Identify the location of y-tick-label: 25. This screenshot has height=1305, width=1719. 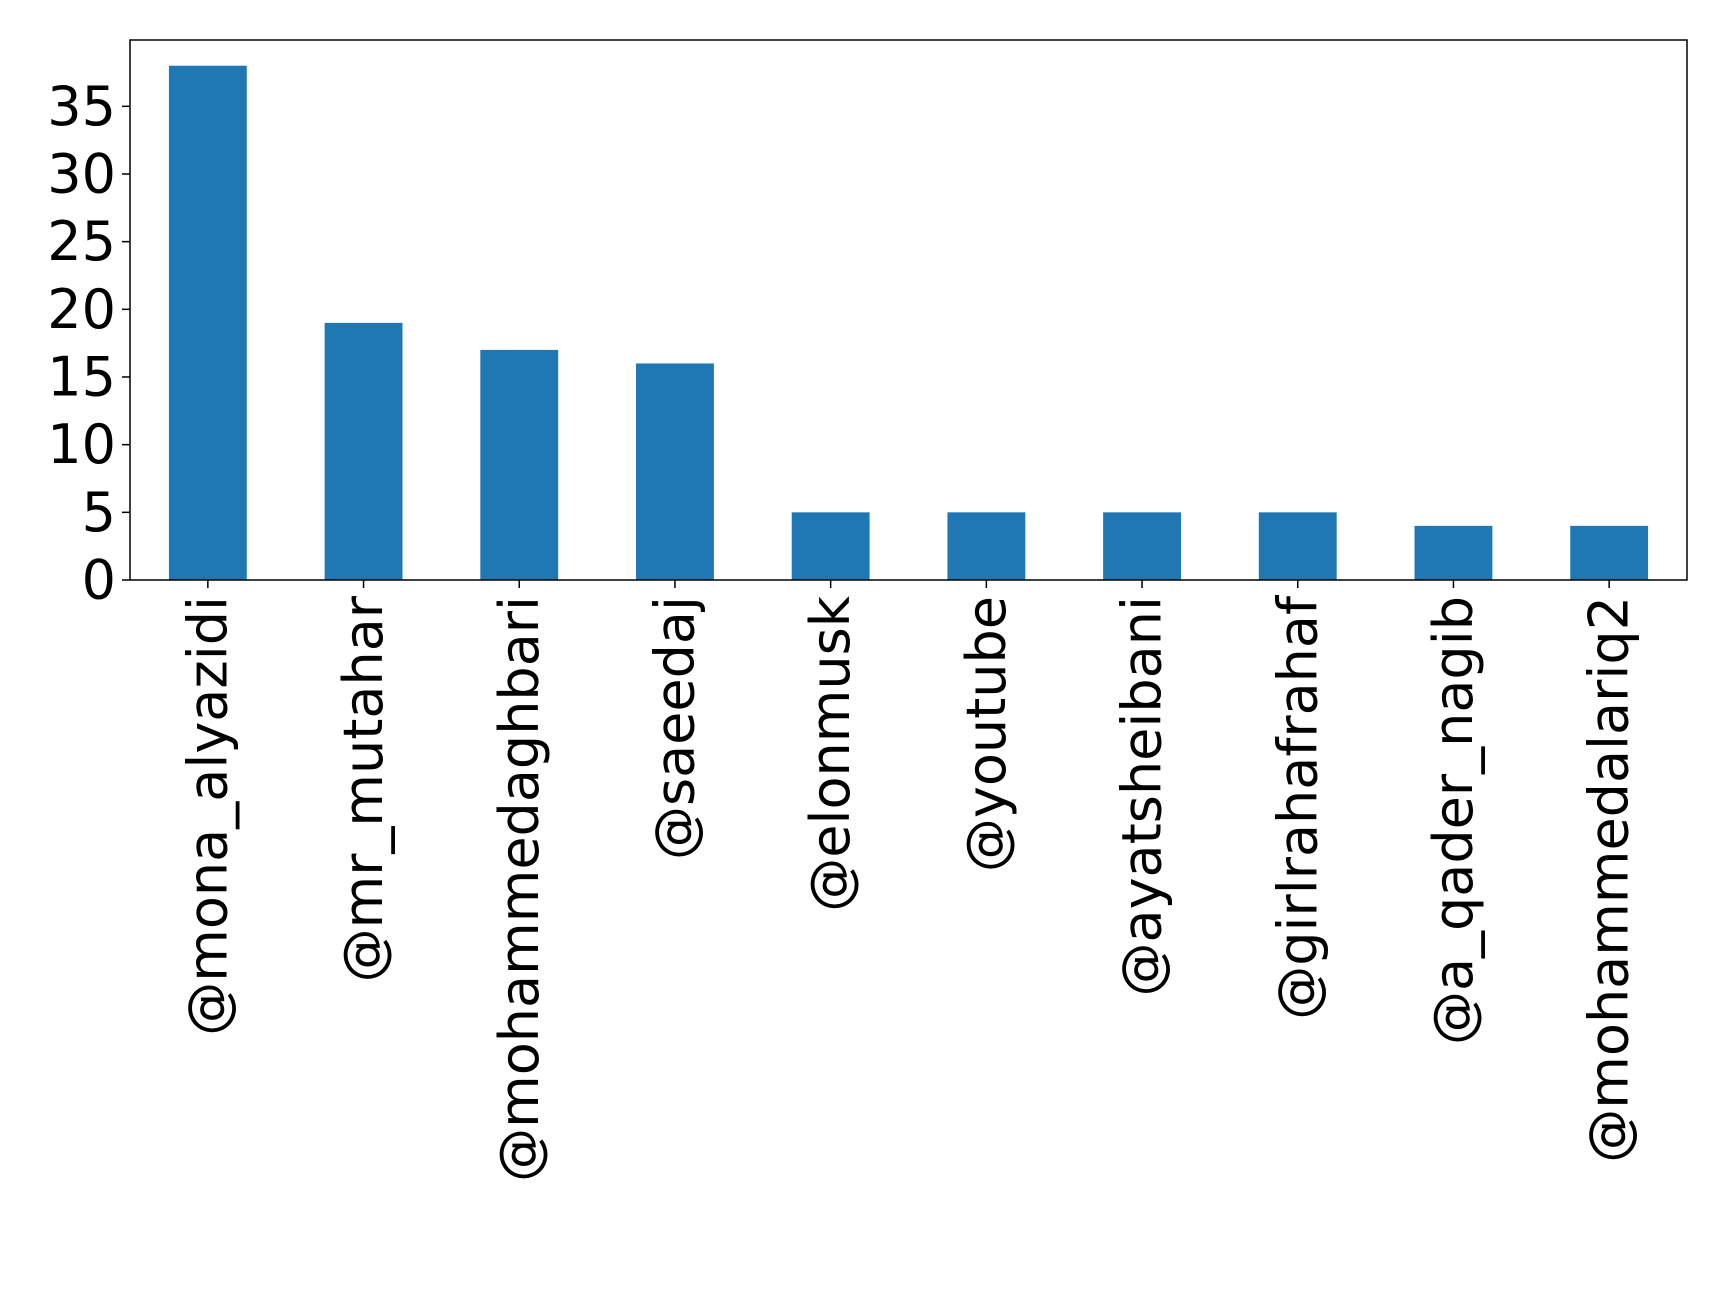
(81, 241).